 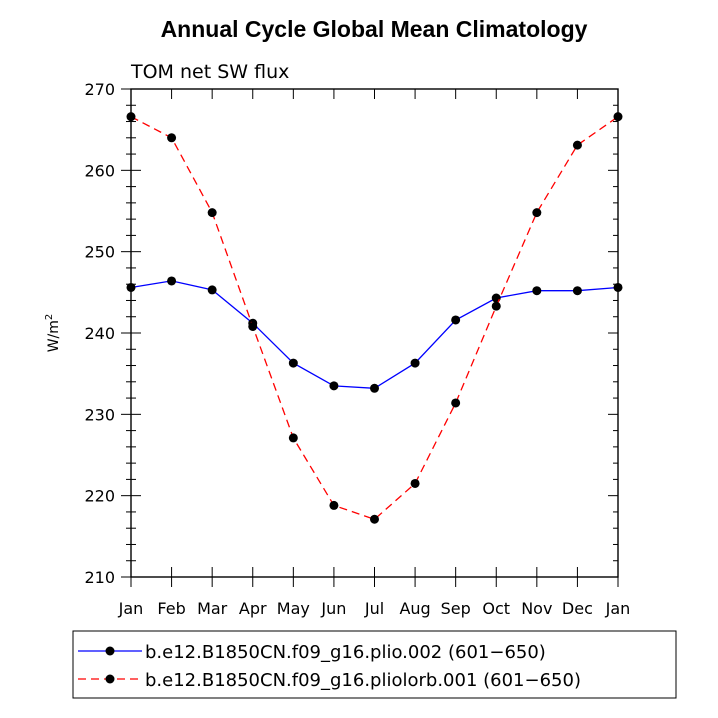 I want to click on x-tick-label: Nov, so click(x=536, y=608).